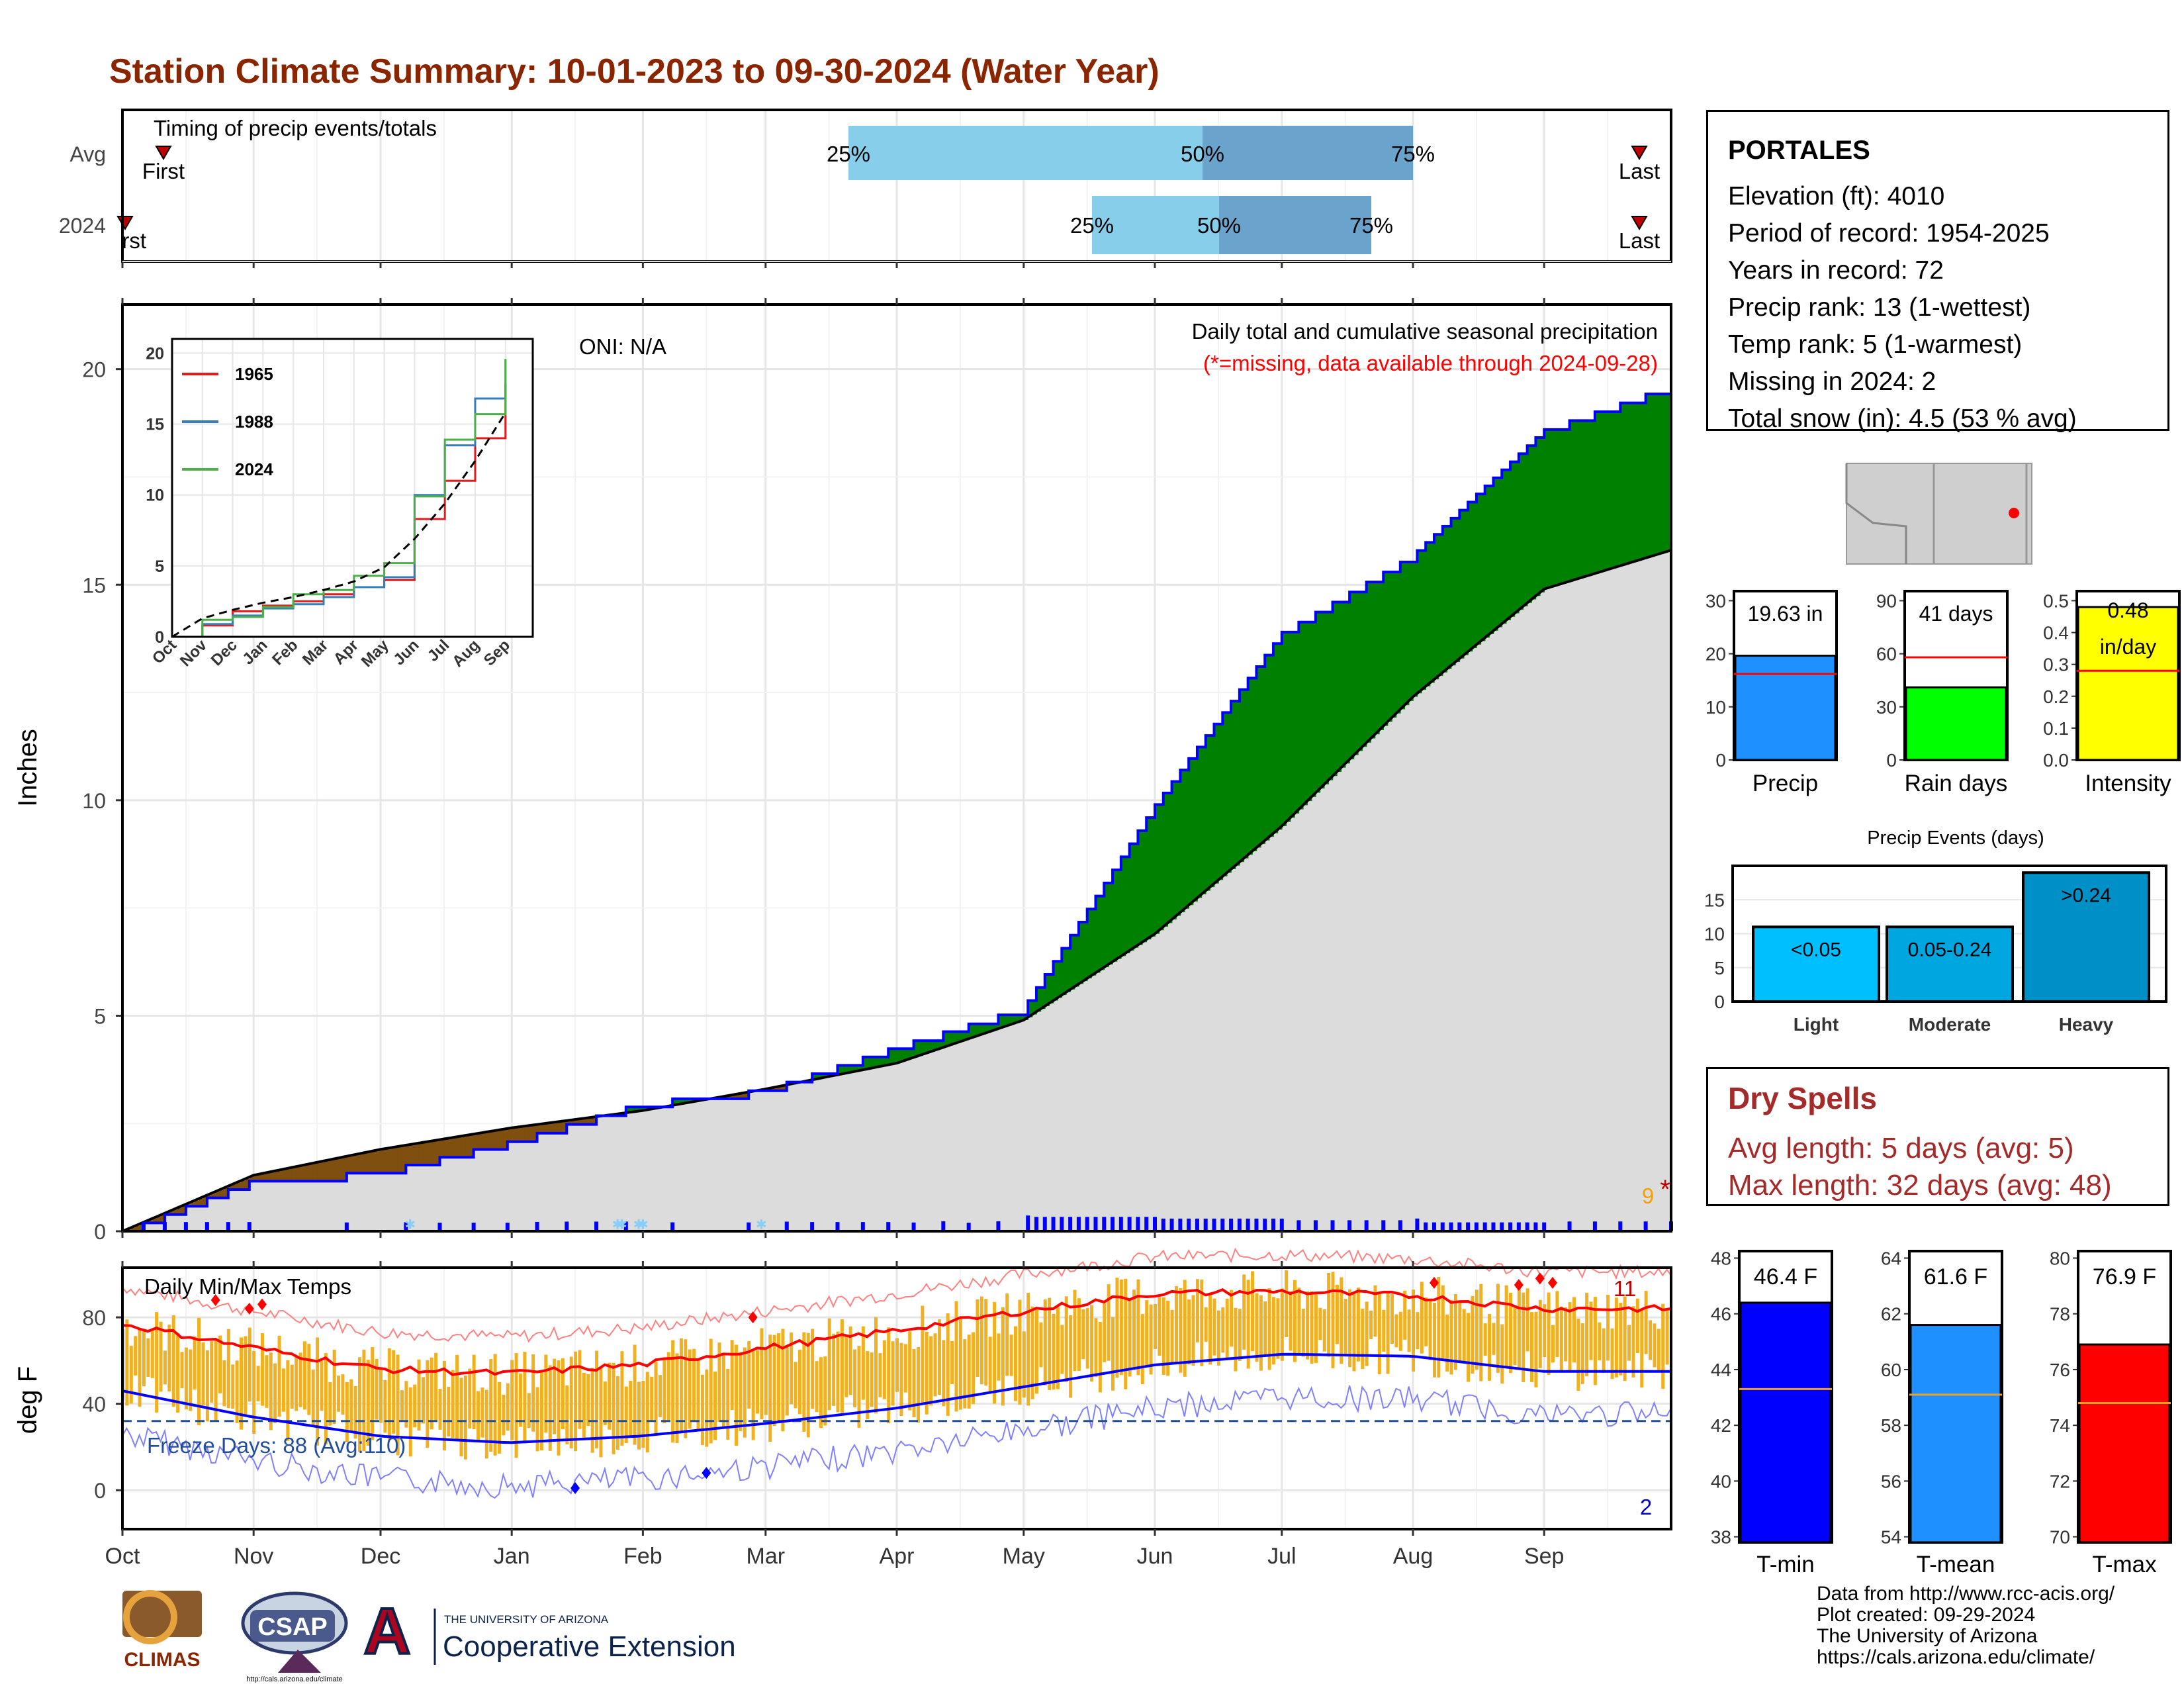 The width and height of the screenshot is (2184, 1688). I want to click on avg-first-label: First, so click(163, 171).